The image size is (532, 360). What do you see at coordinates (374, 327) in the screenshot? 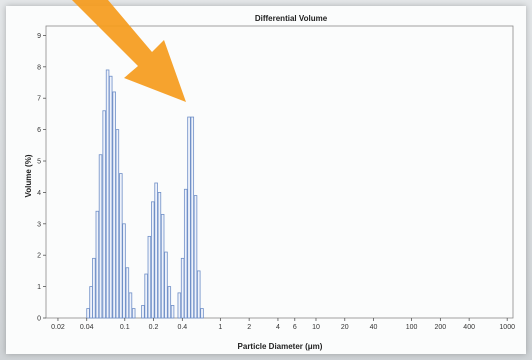
I see `x-tick-label: 40` at bounding box center [374, 327].